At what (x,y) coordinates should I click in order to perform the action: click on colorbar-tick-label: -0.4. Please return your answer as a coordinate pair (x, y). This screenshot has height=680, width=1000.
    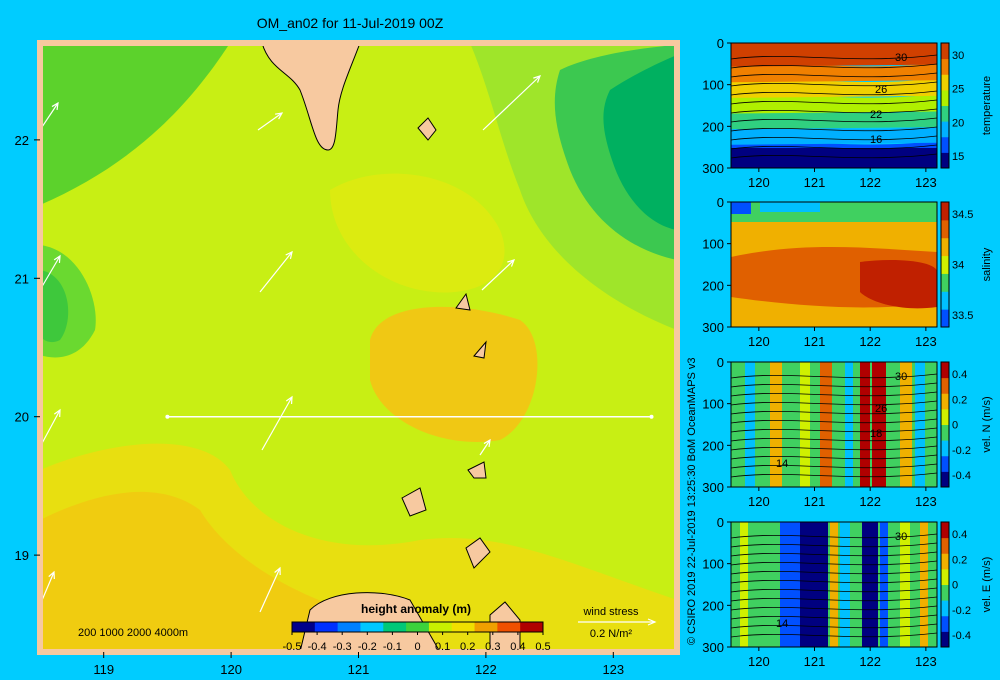
    Looking at the image, I should click on (317, 647).